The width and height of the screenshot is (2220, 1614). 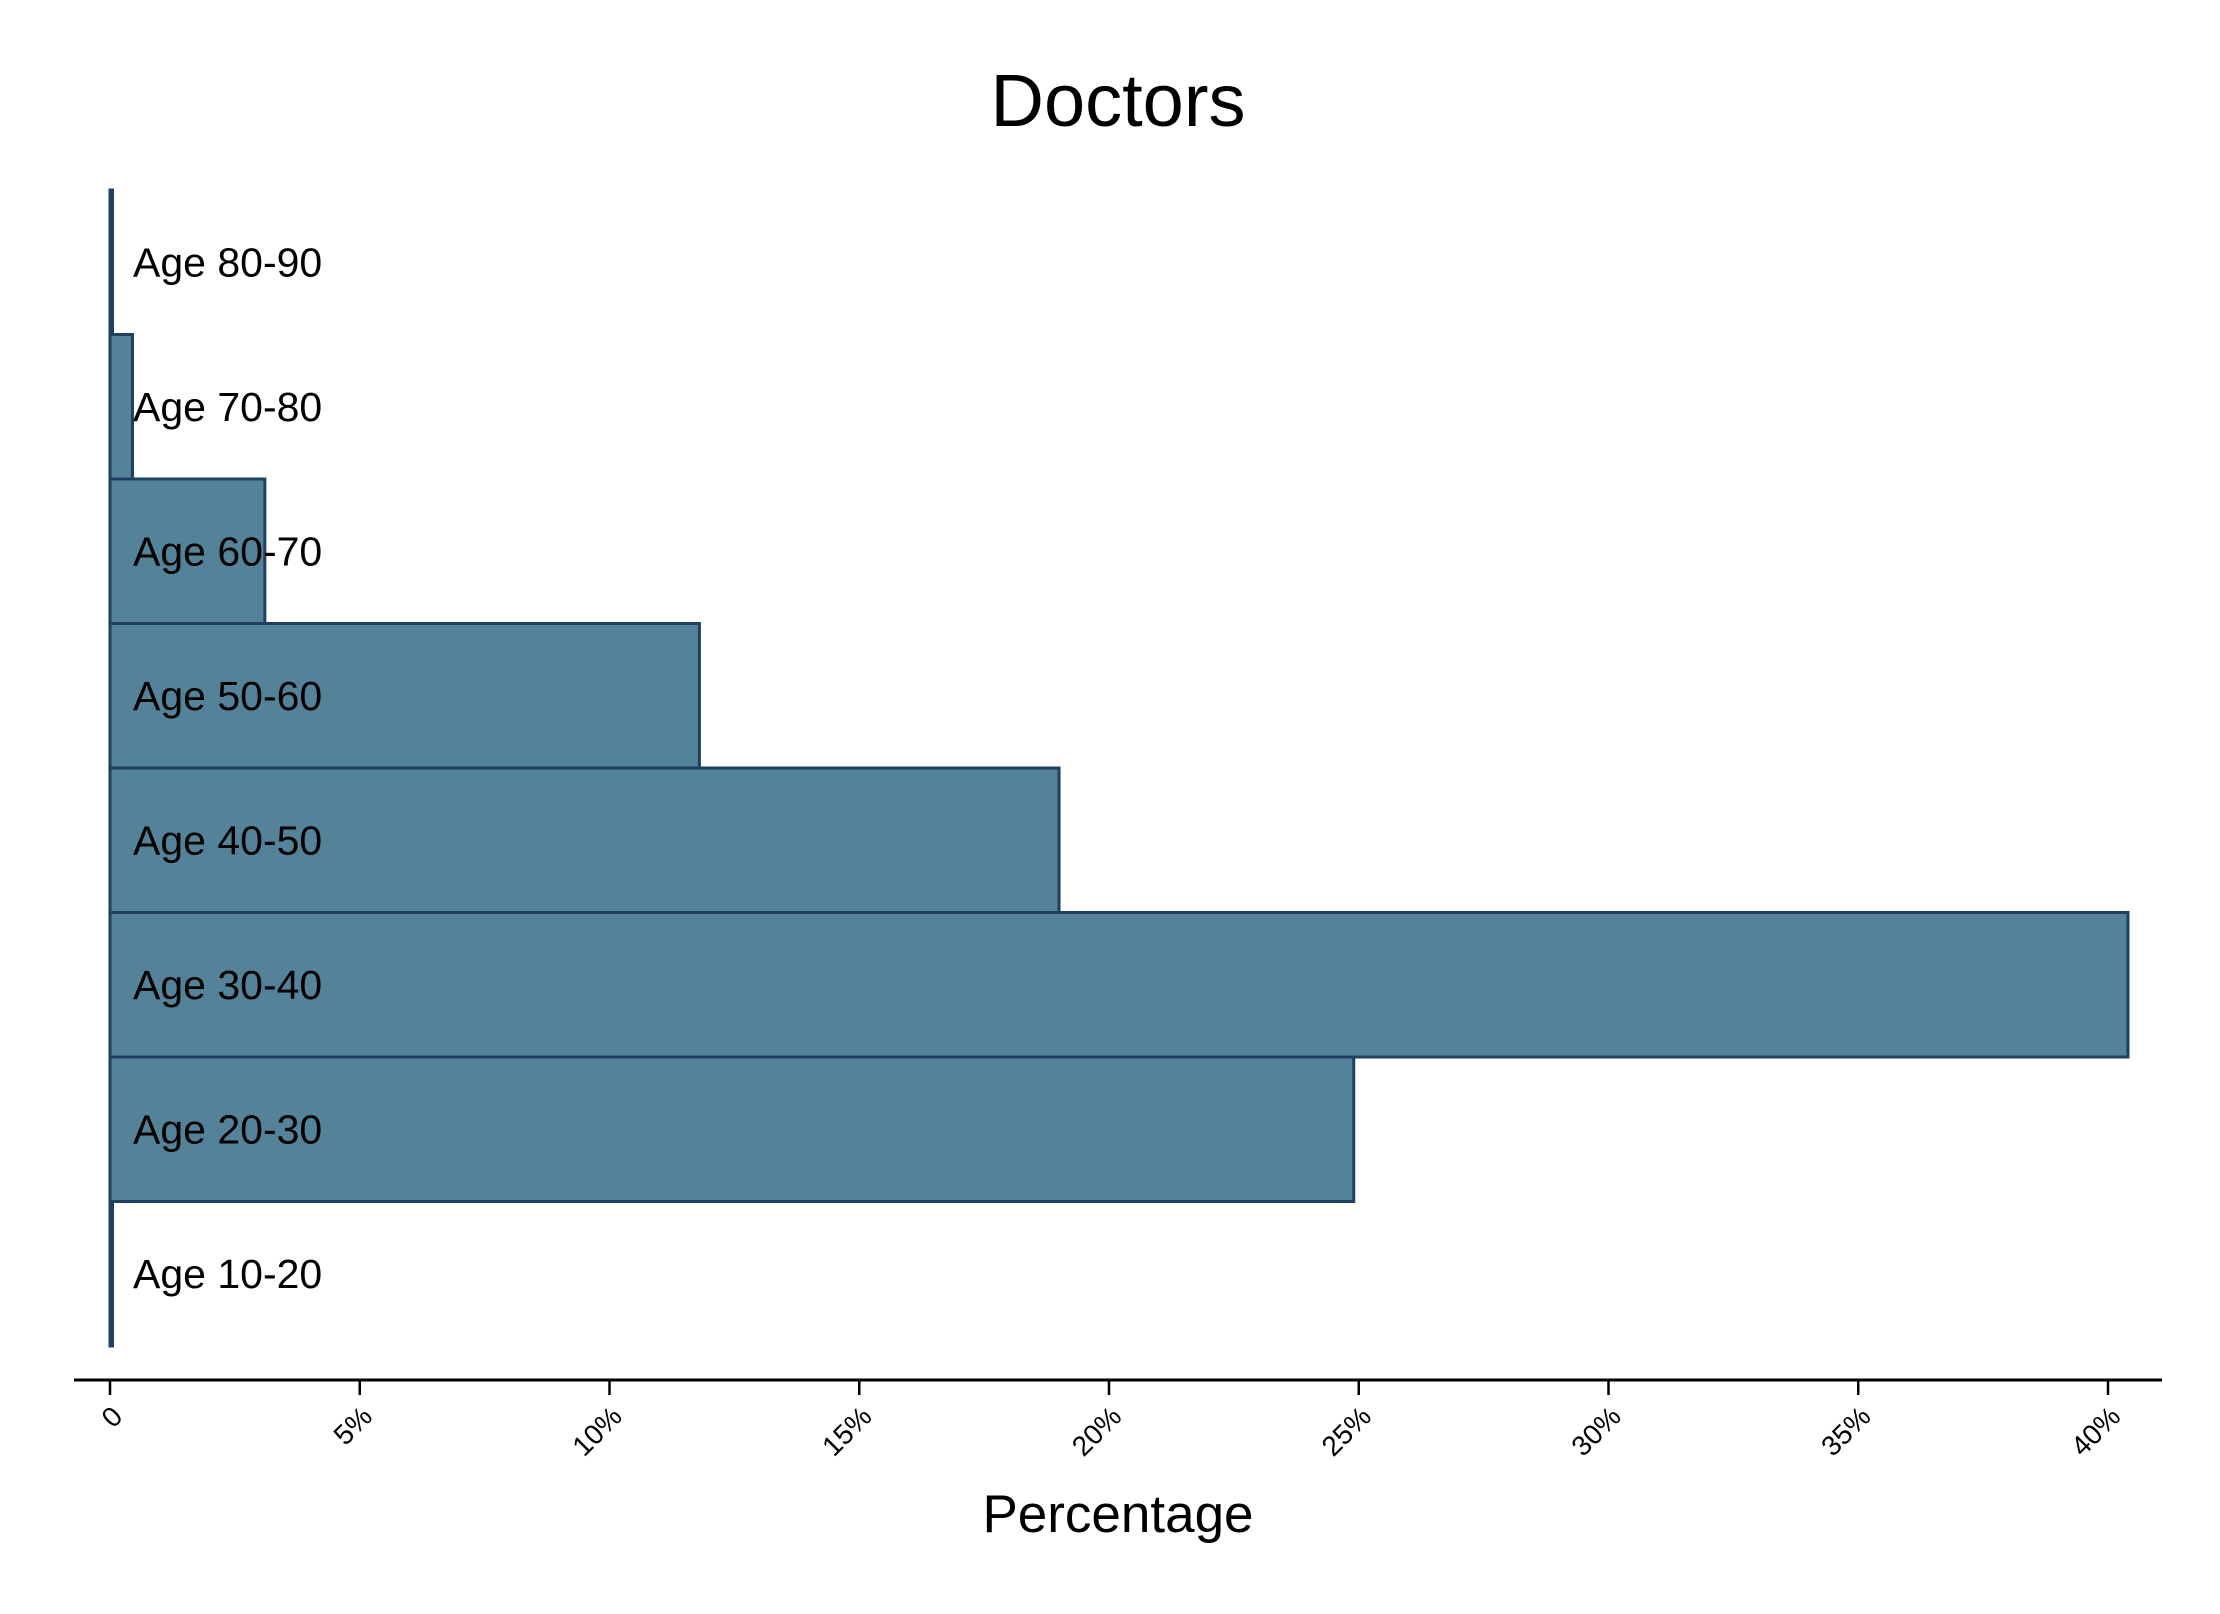 I want to click on bar-label: Age 40-50, so click(x=227, y=840).